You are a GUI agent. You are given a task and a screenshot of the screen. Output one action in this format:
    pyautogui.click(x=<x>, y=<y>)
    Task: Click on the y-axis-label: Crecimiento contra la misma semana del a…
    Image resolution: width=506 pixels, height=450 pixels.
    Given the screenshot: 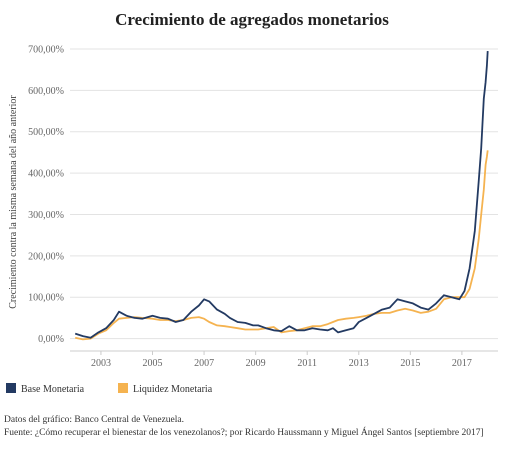 What is the action you would take?
    pyautogui.click(x=13, y=202)
    